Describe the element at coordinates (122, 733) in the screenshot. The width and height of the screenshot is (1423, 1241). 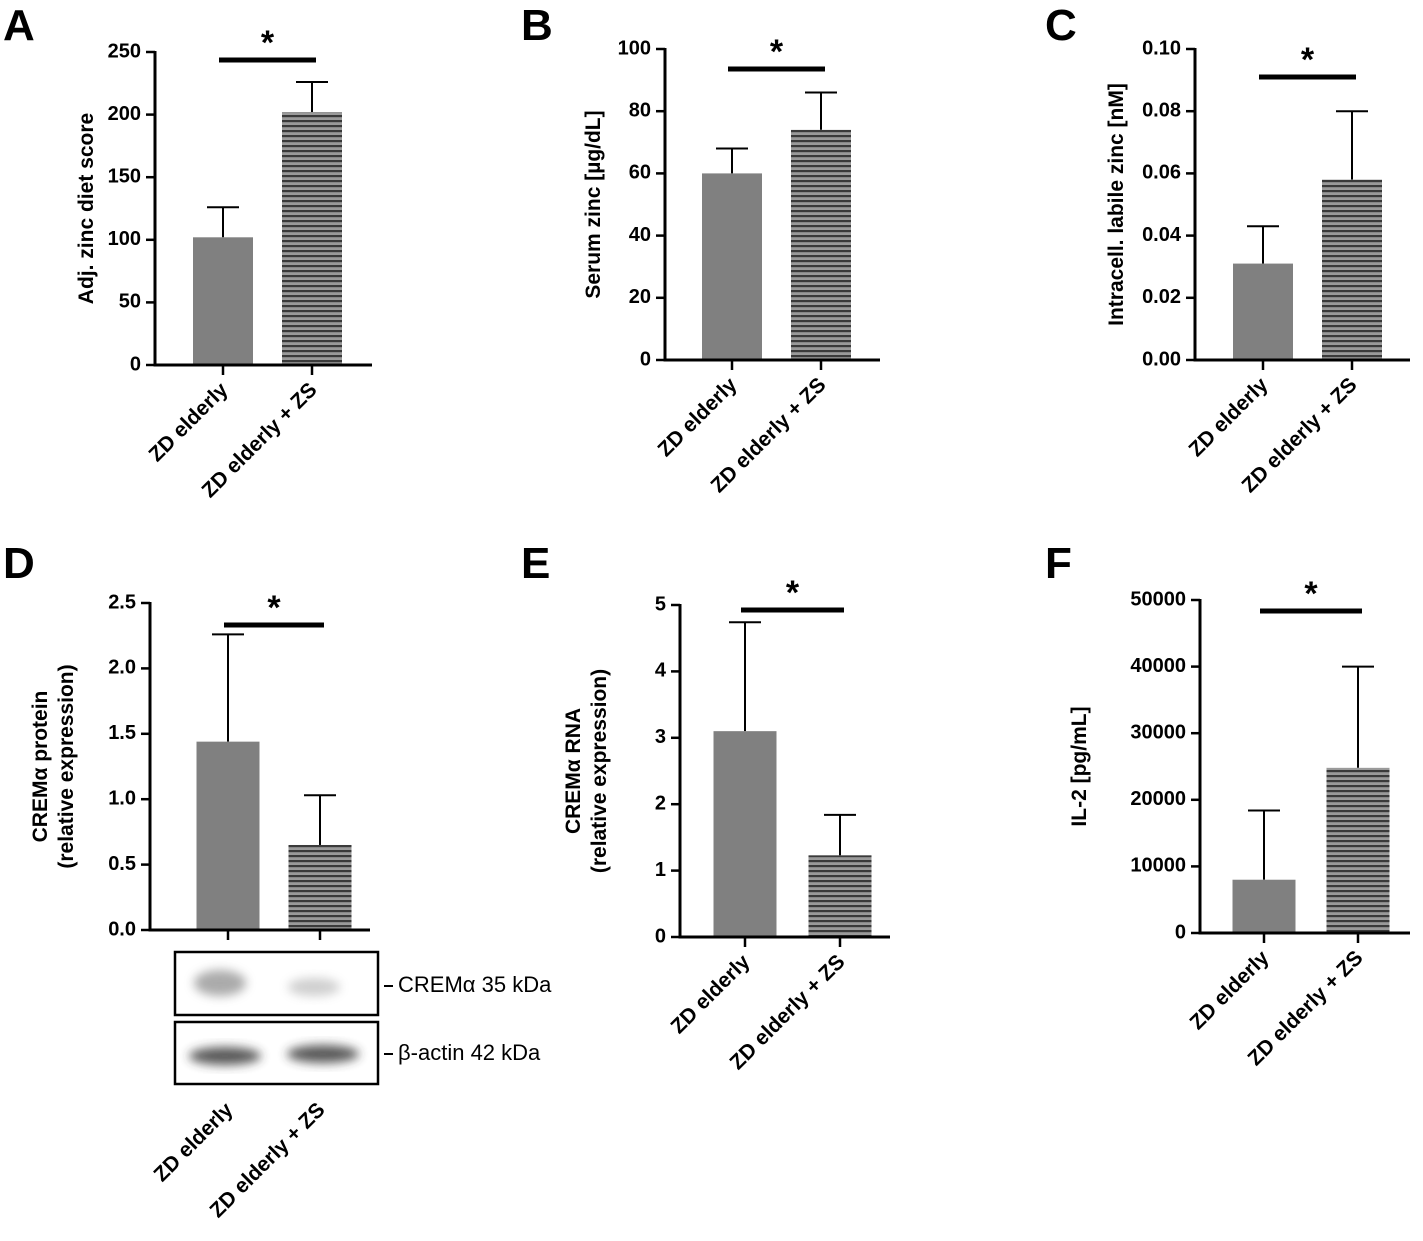
I see `y-tick-label: 1.5` at that location.